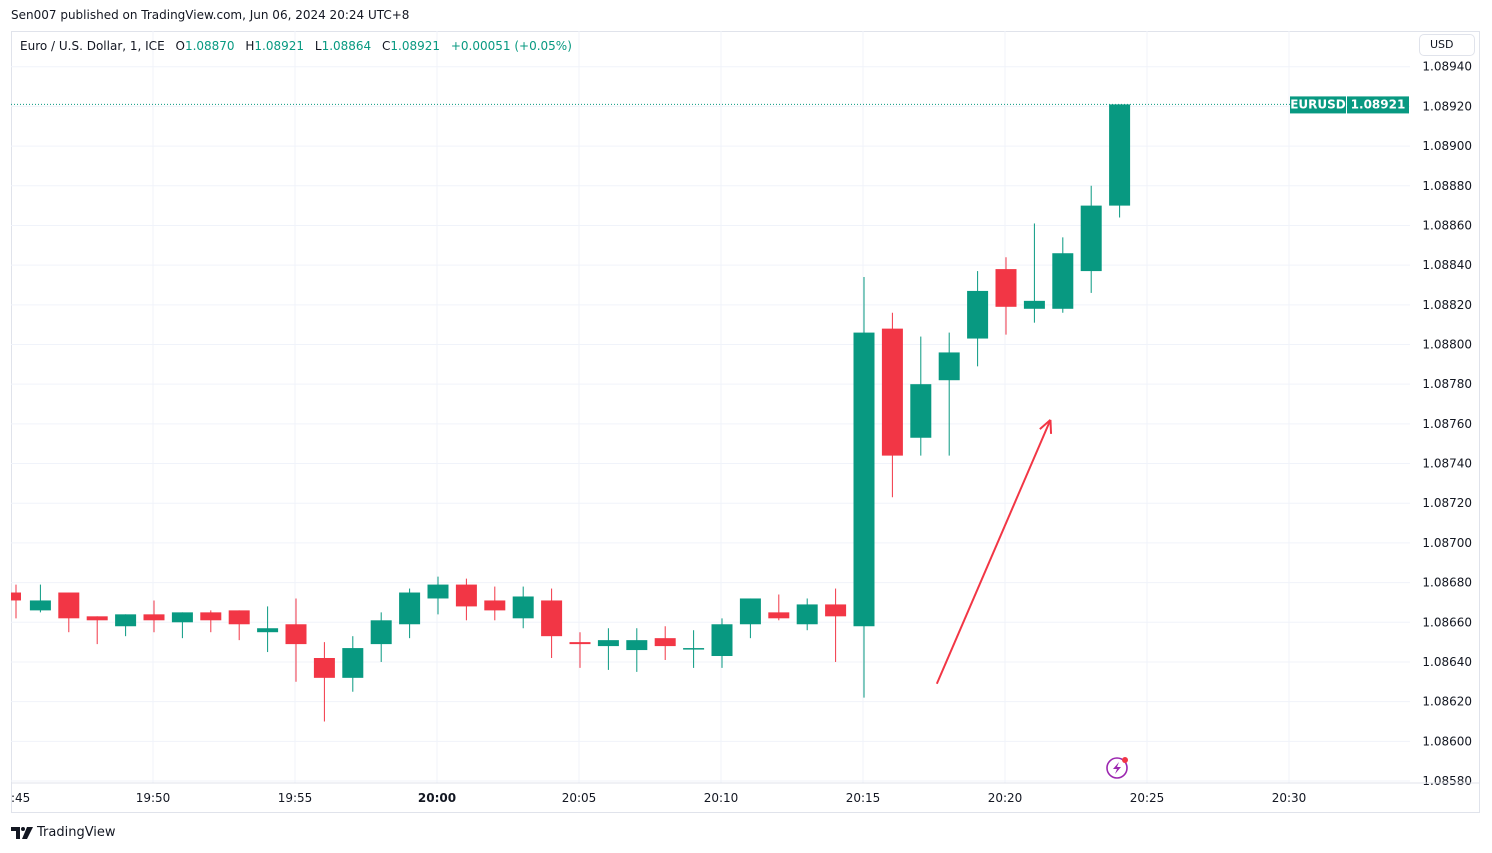  Describe the element at coordinates (1447, 543) in the screenshot. I see `price-tick-label: 1.08700` at that location.